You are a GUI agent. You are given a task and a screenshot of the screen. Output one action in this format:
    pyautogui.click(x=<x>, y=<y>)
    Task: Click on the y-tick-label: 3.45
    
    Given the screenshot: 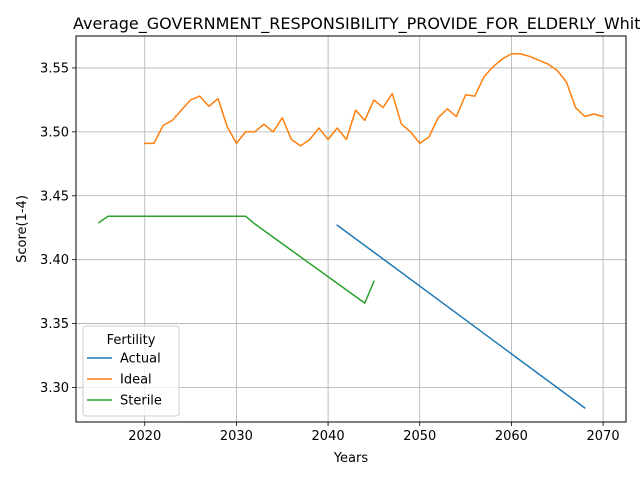 What is the action you would take?
    pyautogui.click(x=54, y=196)
    